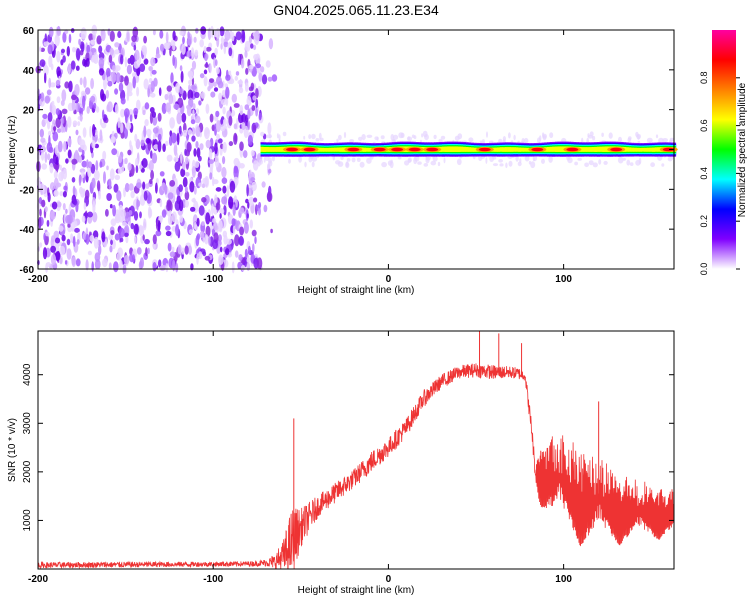  I want to click on colorbar-tick-label: 0.4, so click(704, 173).